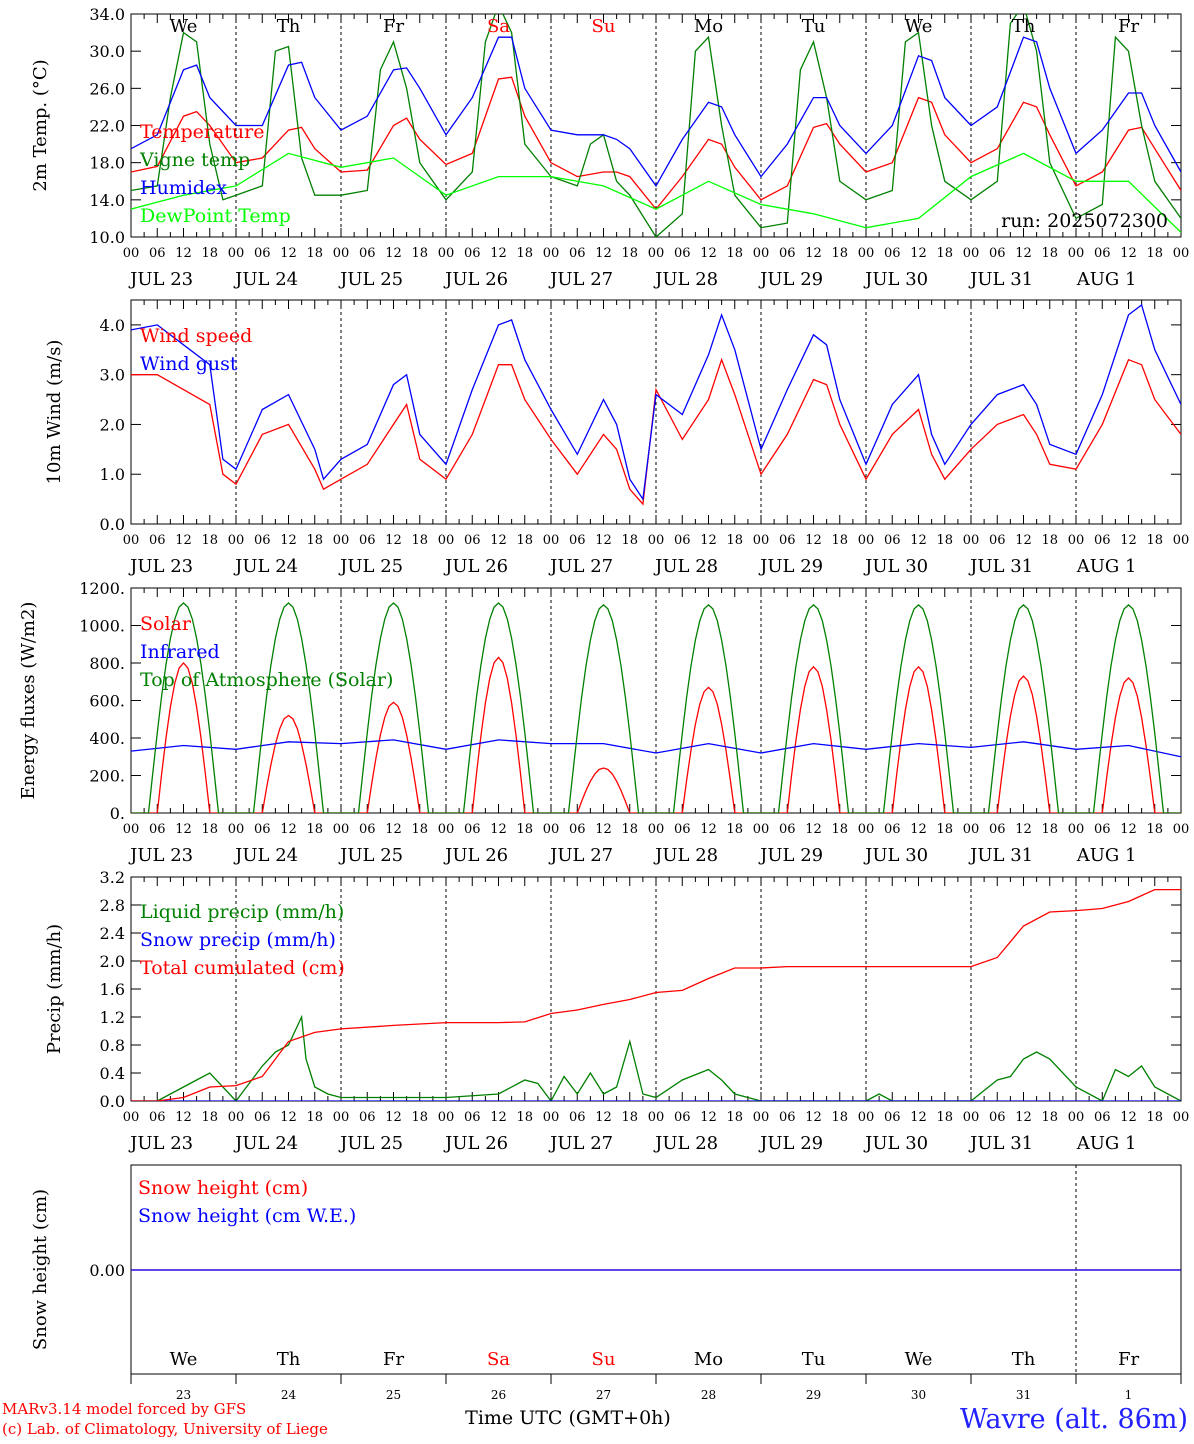  I want to click on legend-entry: Snow height (cm W.E.), so click(247, 1216).